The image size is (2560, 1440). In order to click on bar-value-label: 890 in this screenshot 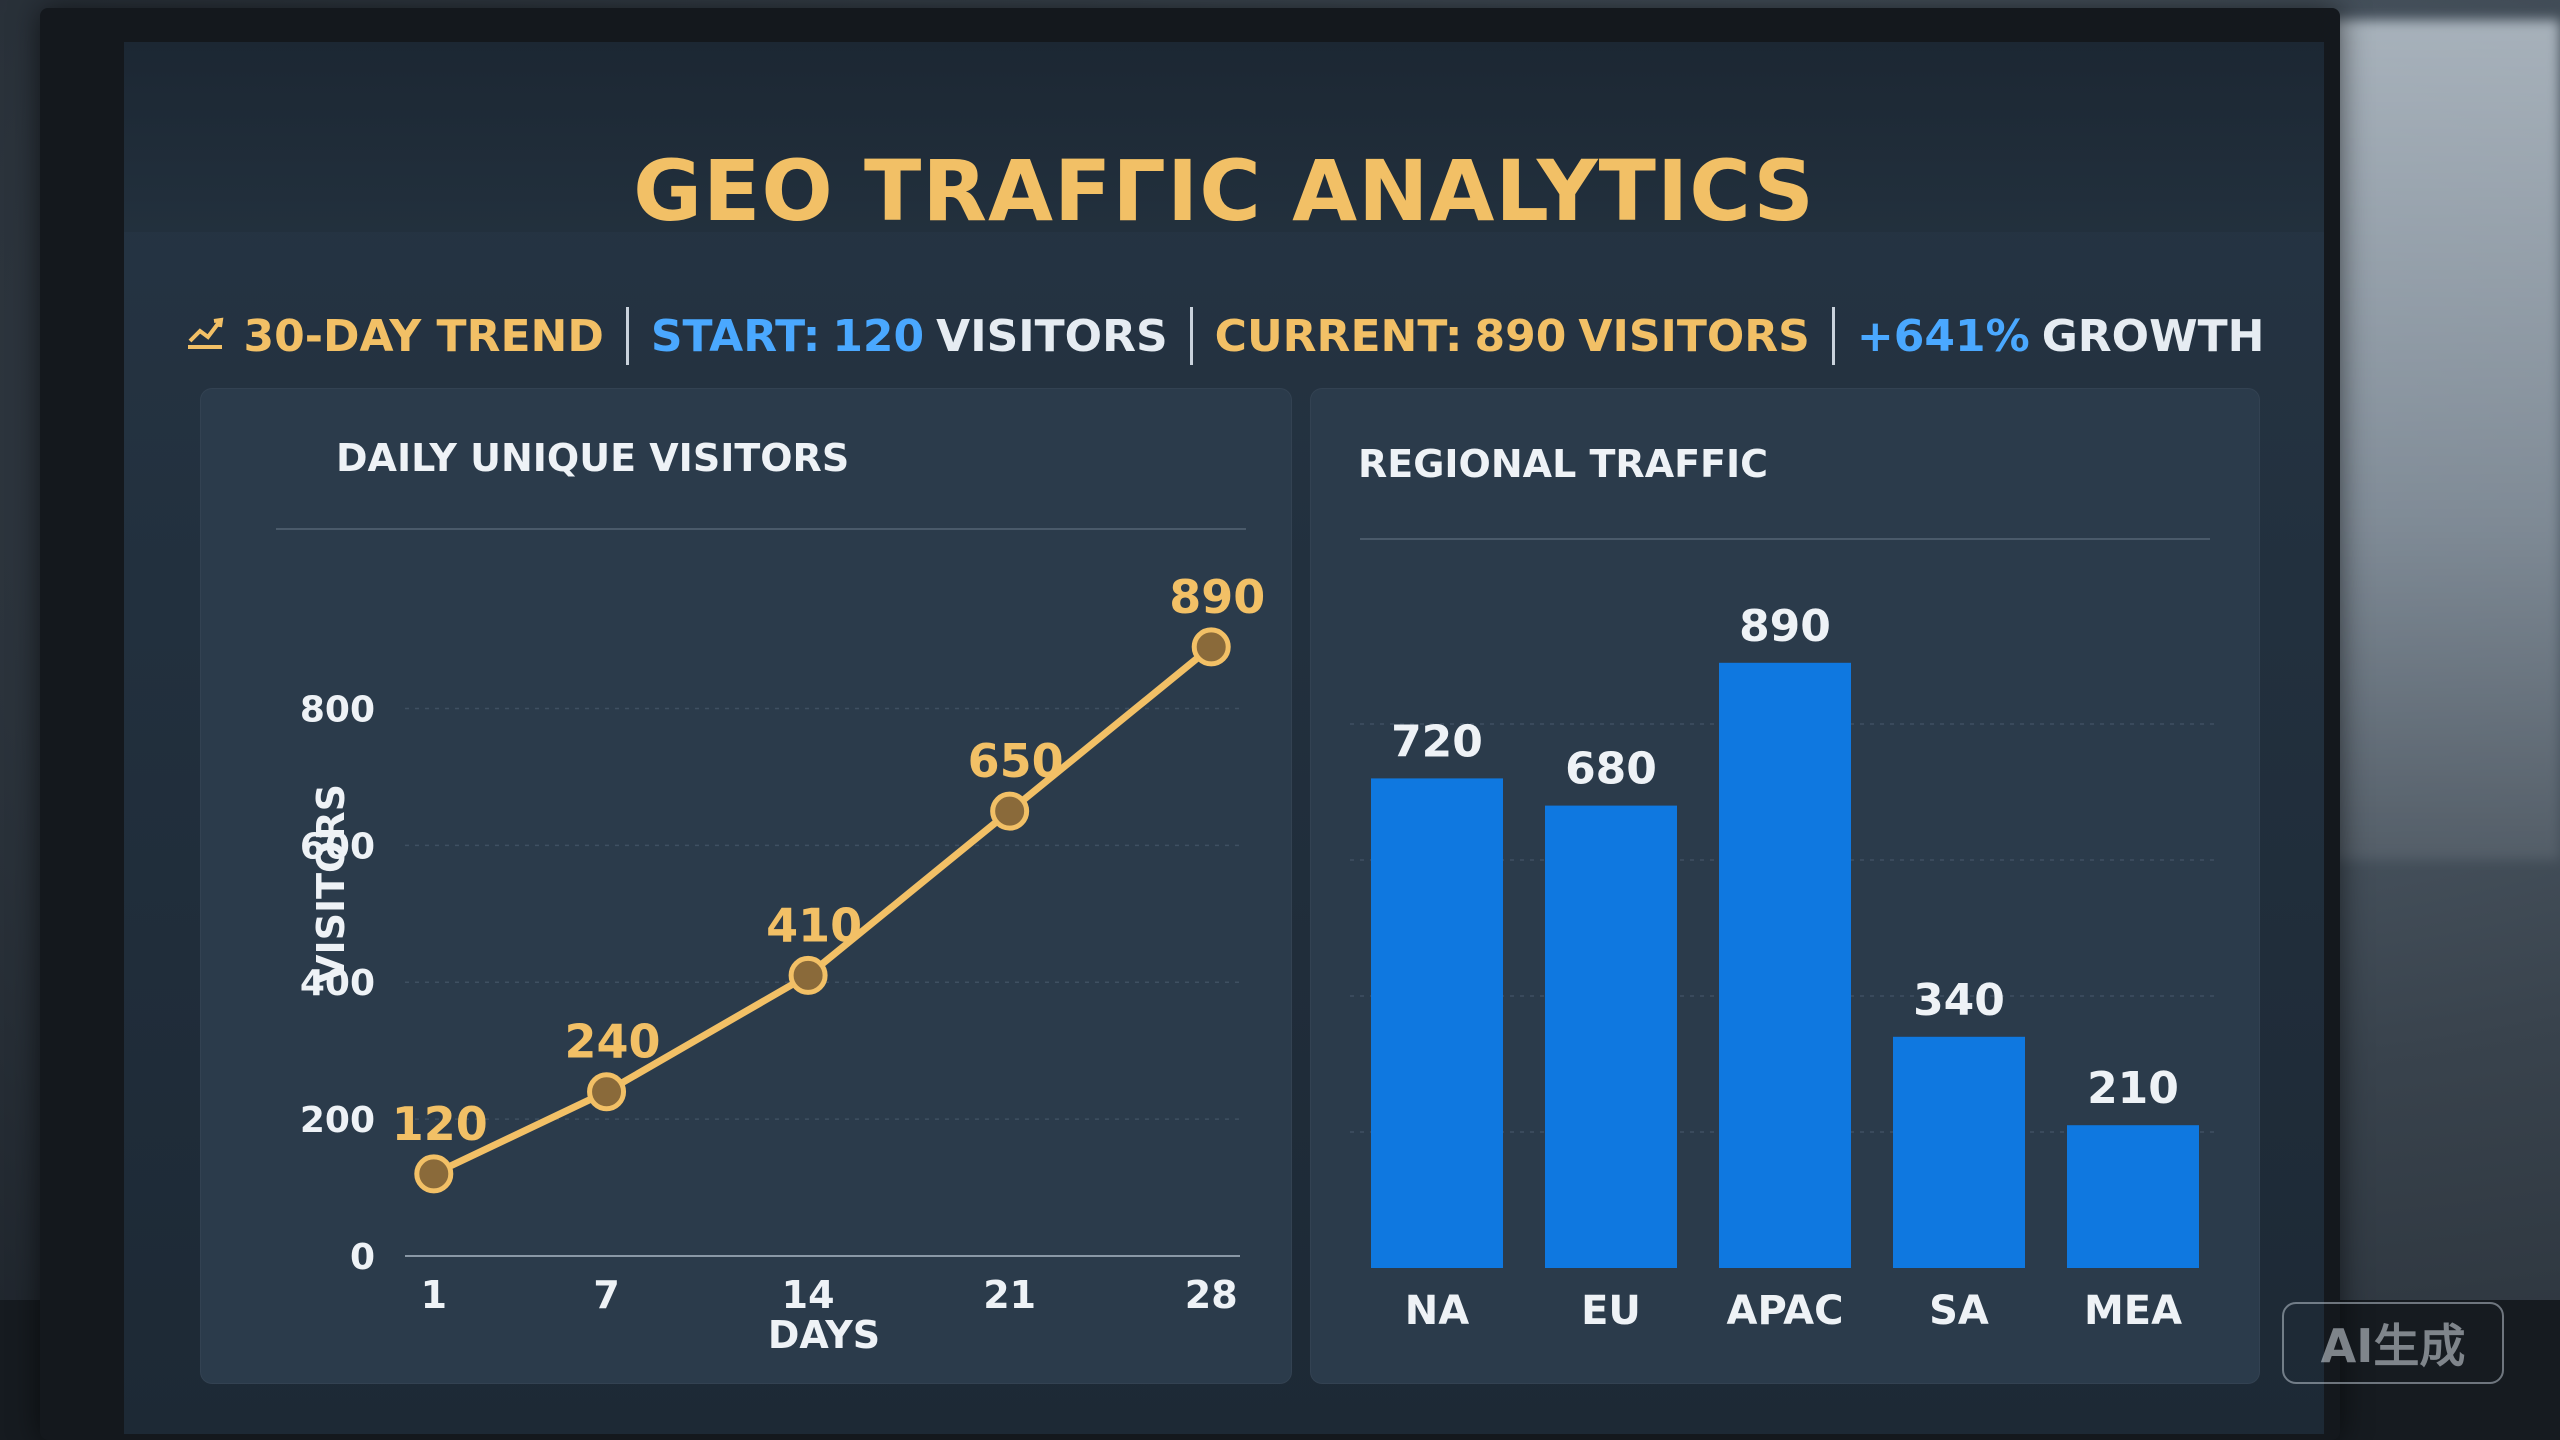, I will do `click(1785, 626)`.